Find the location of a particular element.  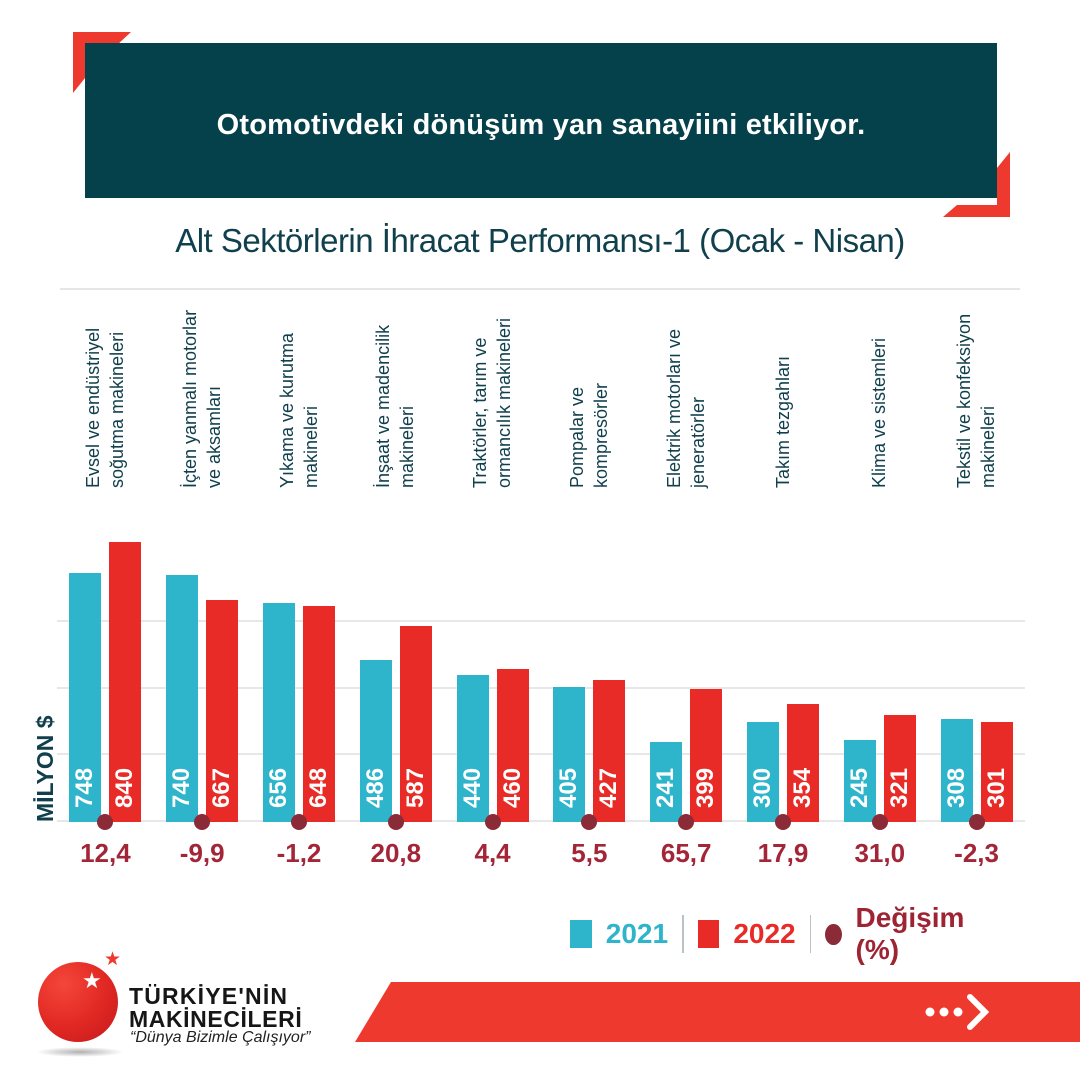

category-label-cell: İçten yanmalı motorlar ve aksamları is located at coordinates (202, 392).